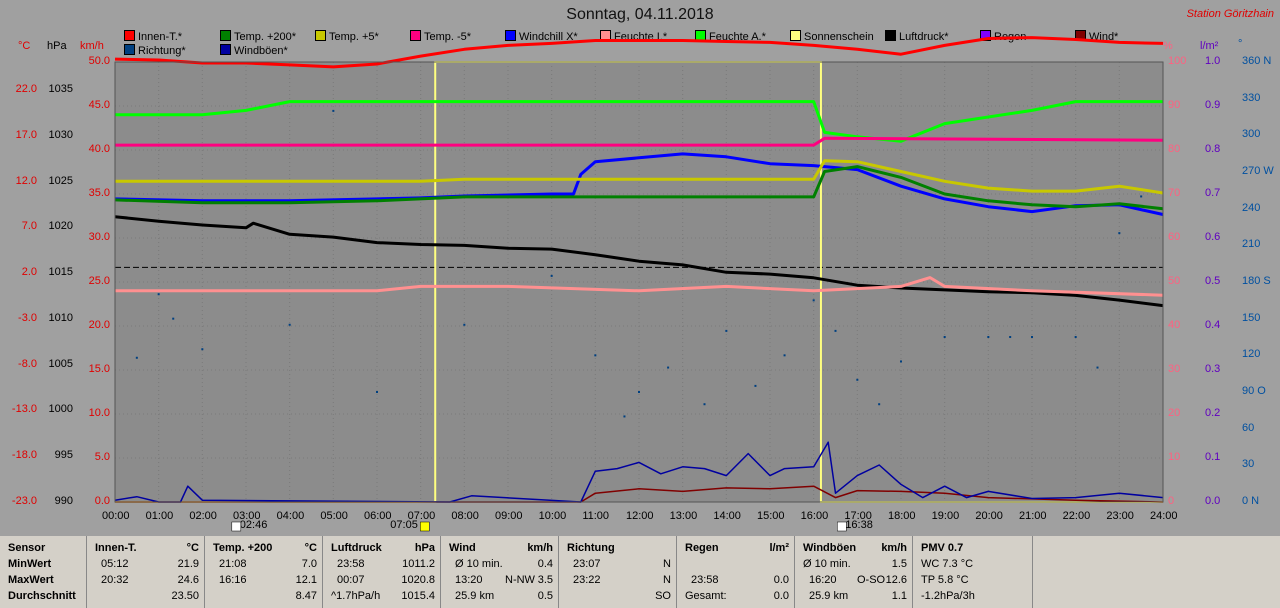 This screenshot has width=1280, height=608. Describe the element at coordinates (26, 134) in the screenshot. I see `temp-tick-1: 17.0` at that location.